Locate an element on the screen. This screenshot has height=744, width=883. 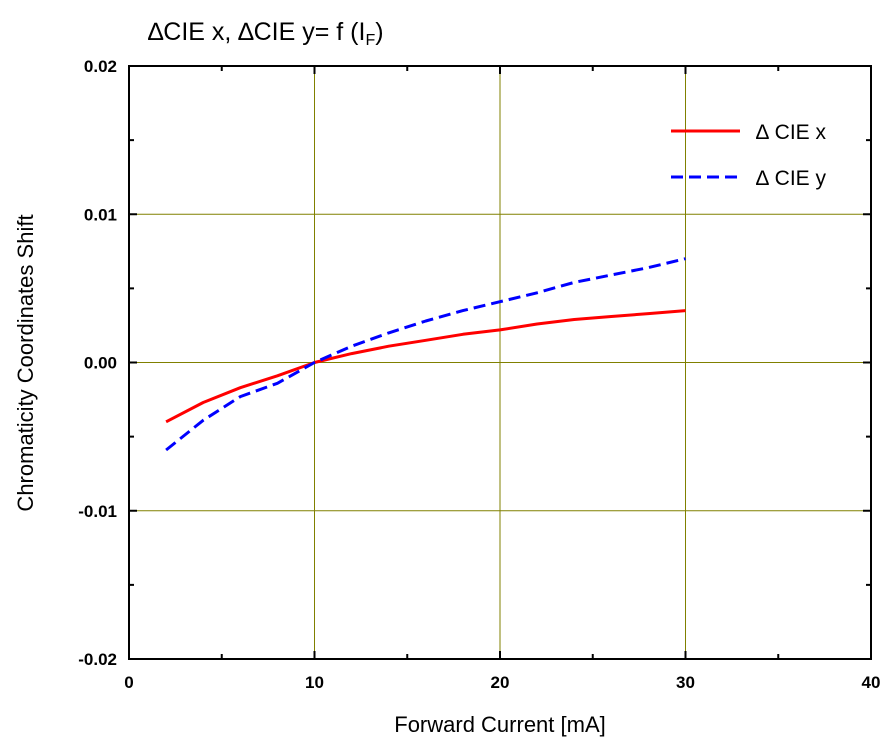
chart-title-main: ∆CIE x, ∆CIE y= f (I is located at coordinates (256, 32).